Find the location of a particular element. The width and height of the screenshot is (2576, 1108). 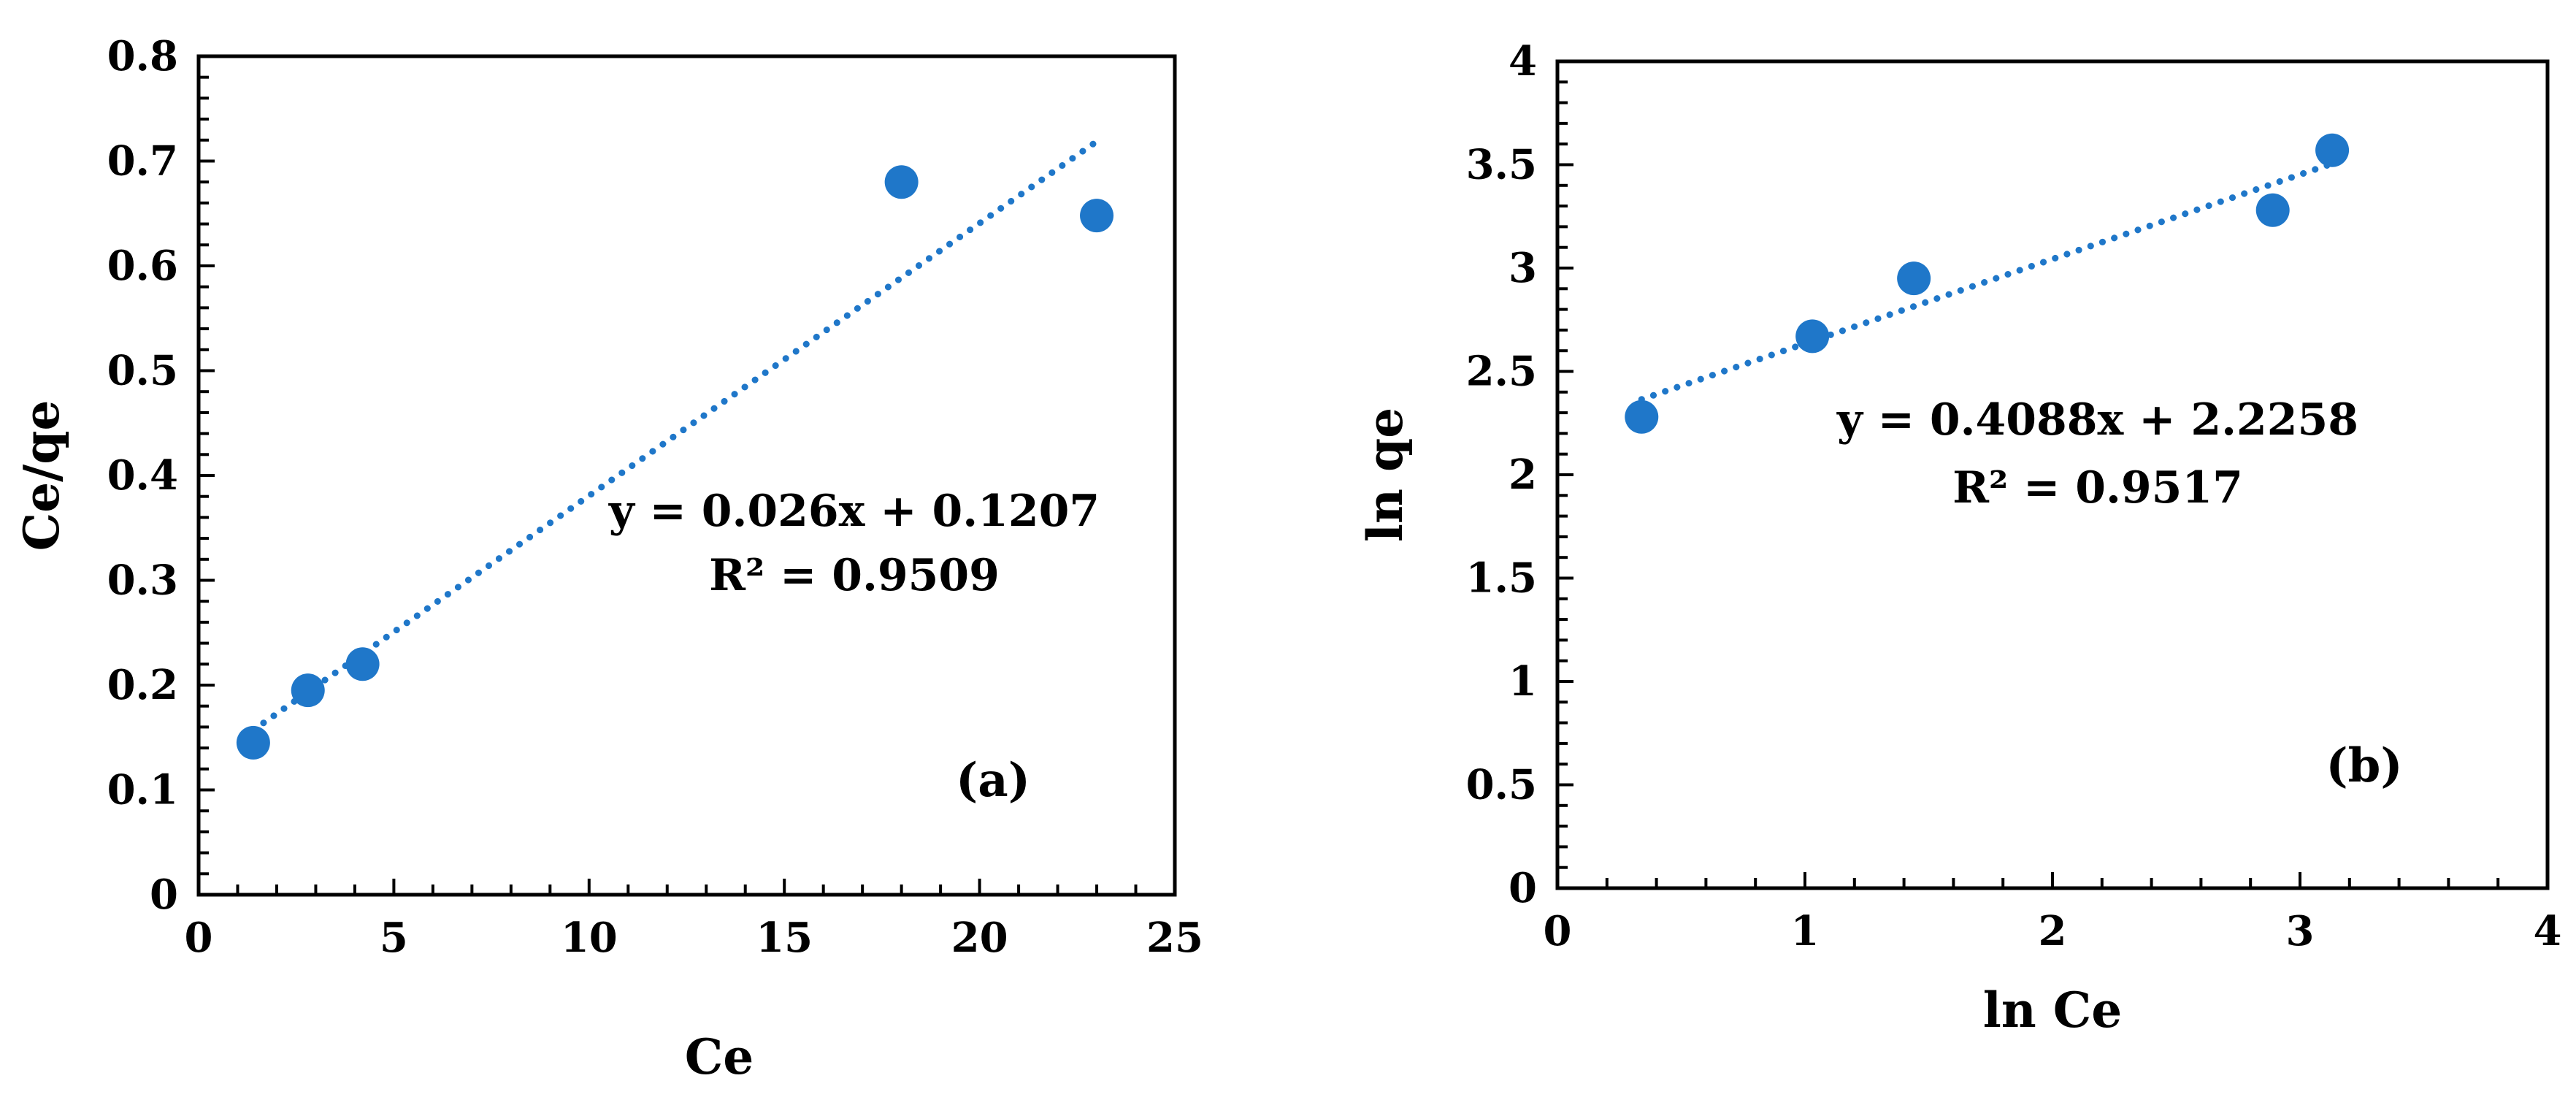

chart-b-y-tick-label: 1.5 is located at coordinates (1501, 578).